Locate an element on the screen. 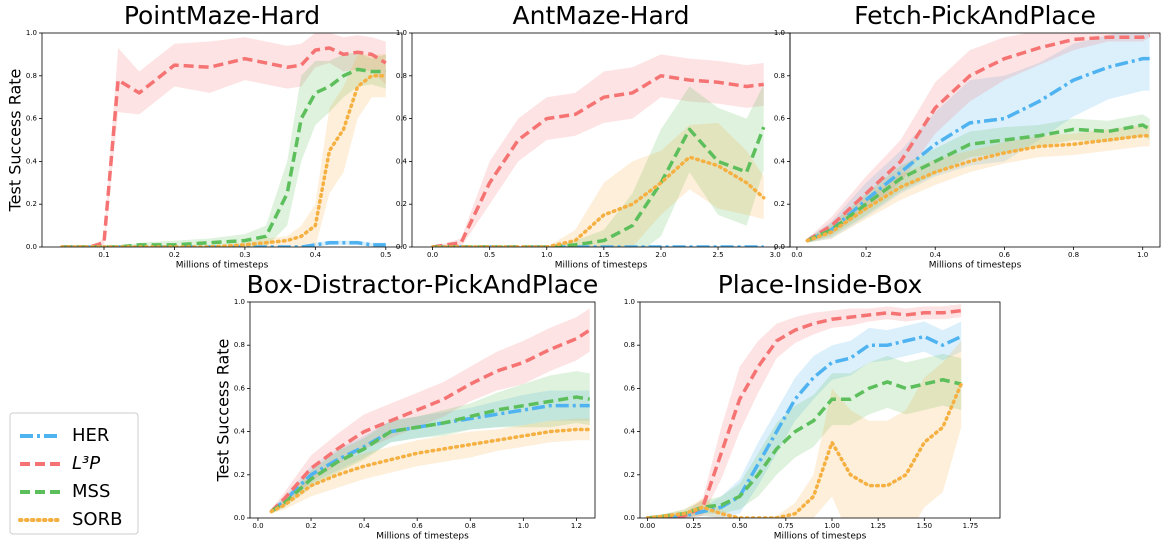 The width and height of the screenshot is (1162, 540). x-tick-label: 0.1 is located at coordinates (103, 255).